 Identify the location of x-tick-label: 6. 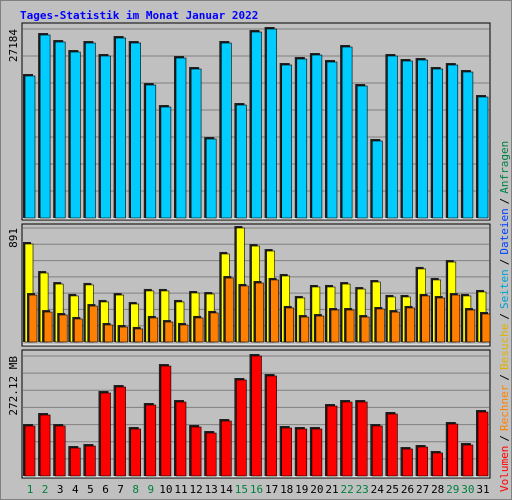
(105, 489).